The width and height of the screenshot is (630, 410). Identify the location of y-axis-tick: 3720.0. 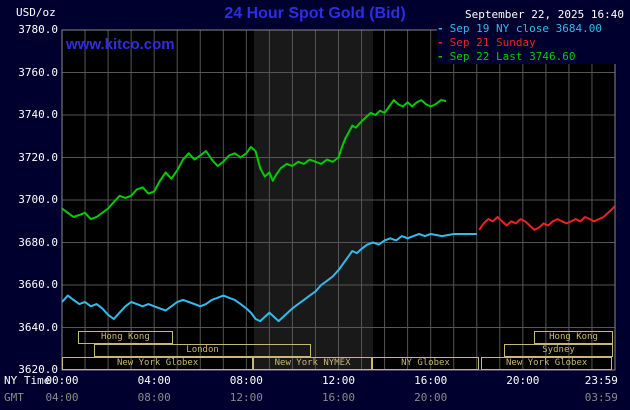
(38, 157).